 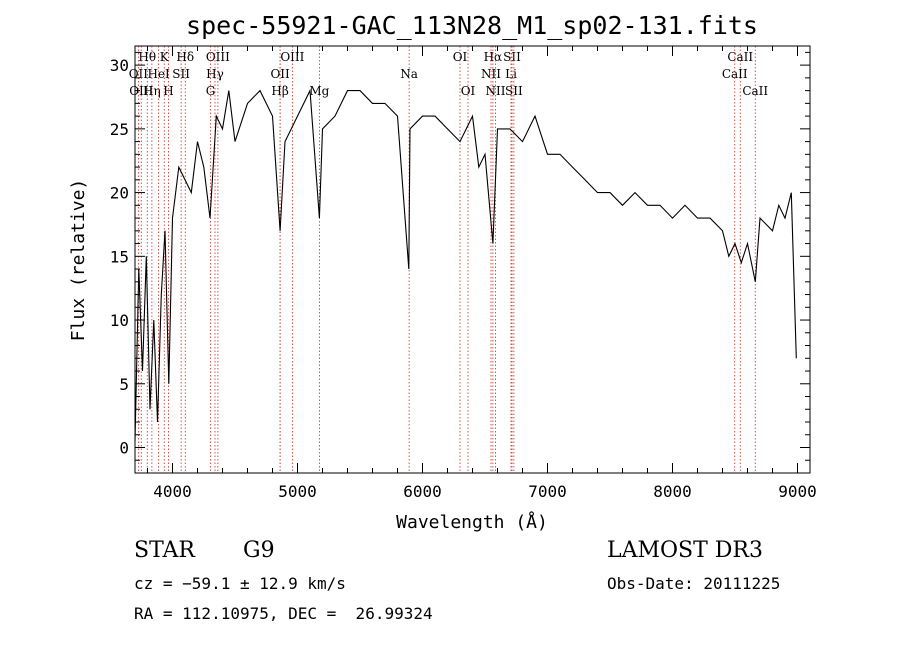 What do you see at coordinates (283, 613) in the screenshot?
I see `ra-dec: RA = 112.10975, DEC = 26.99324` at bounding box center [283, 613].